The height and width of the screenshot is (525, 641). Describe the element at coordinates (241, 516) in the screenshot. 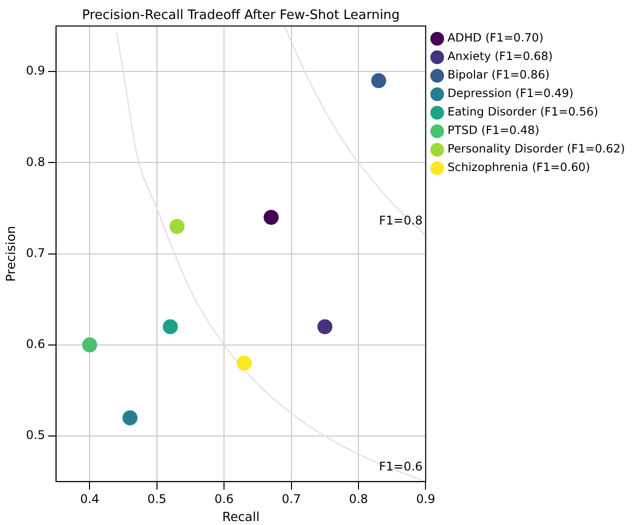

I see `x-axis-title: Recall` at that location.